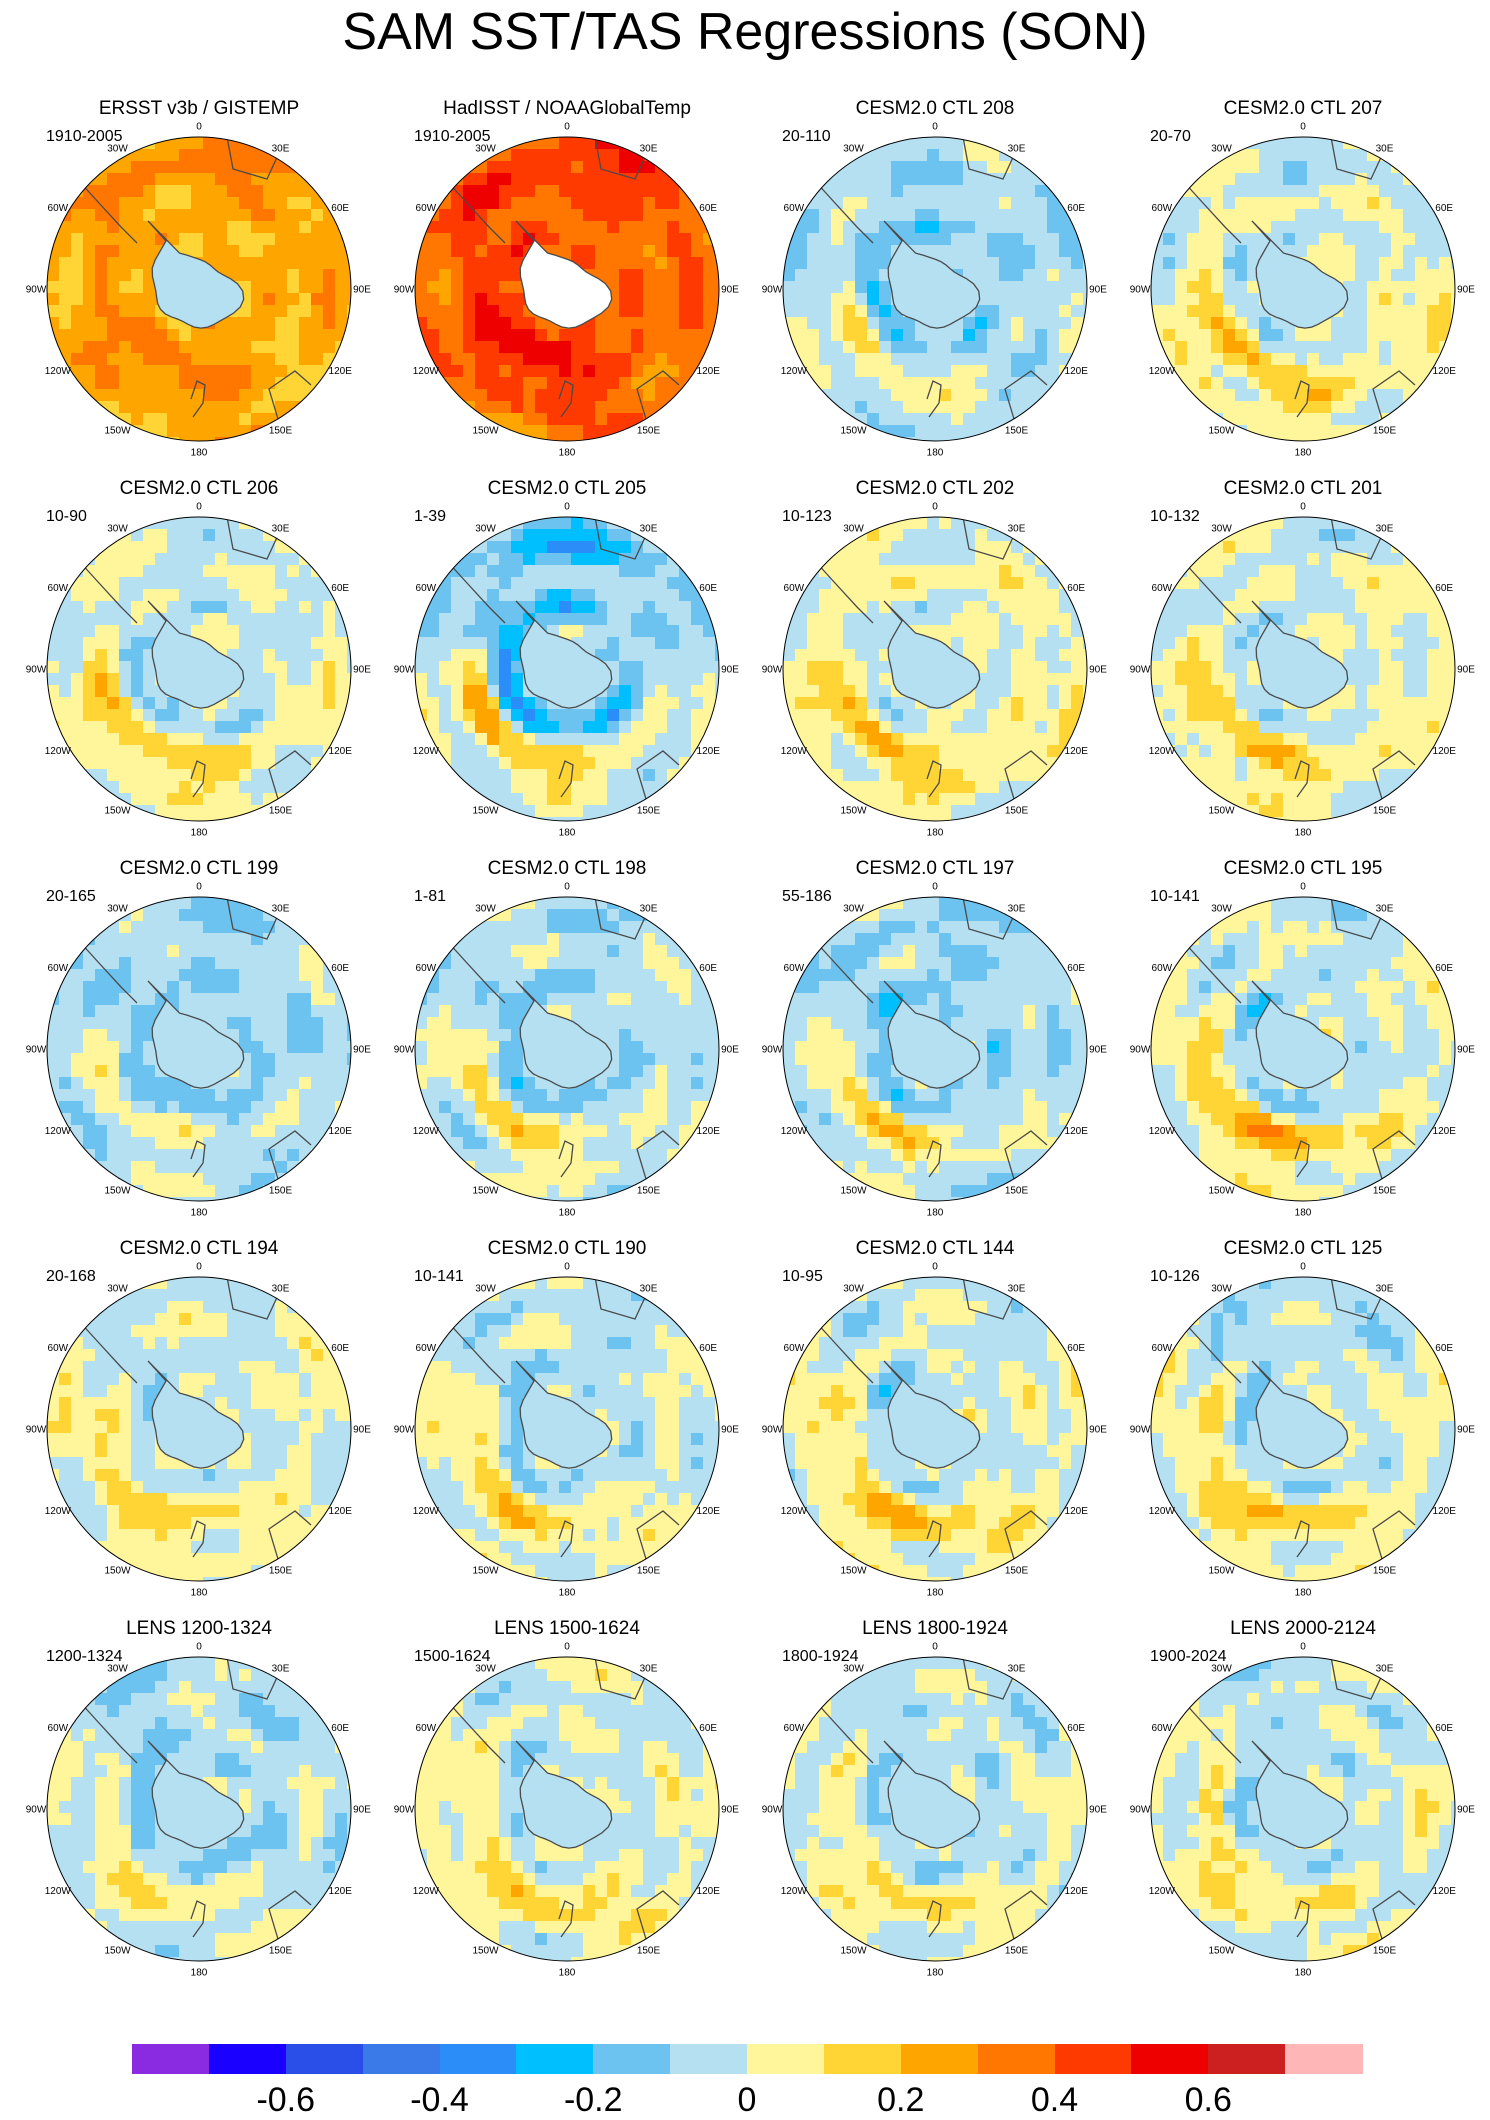 This screenshot has height=2120, width=1490. Describe the element at coordinates (1357, 158) in the screenshot. I see `africa-coastline` at that location.